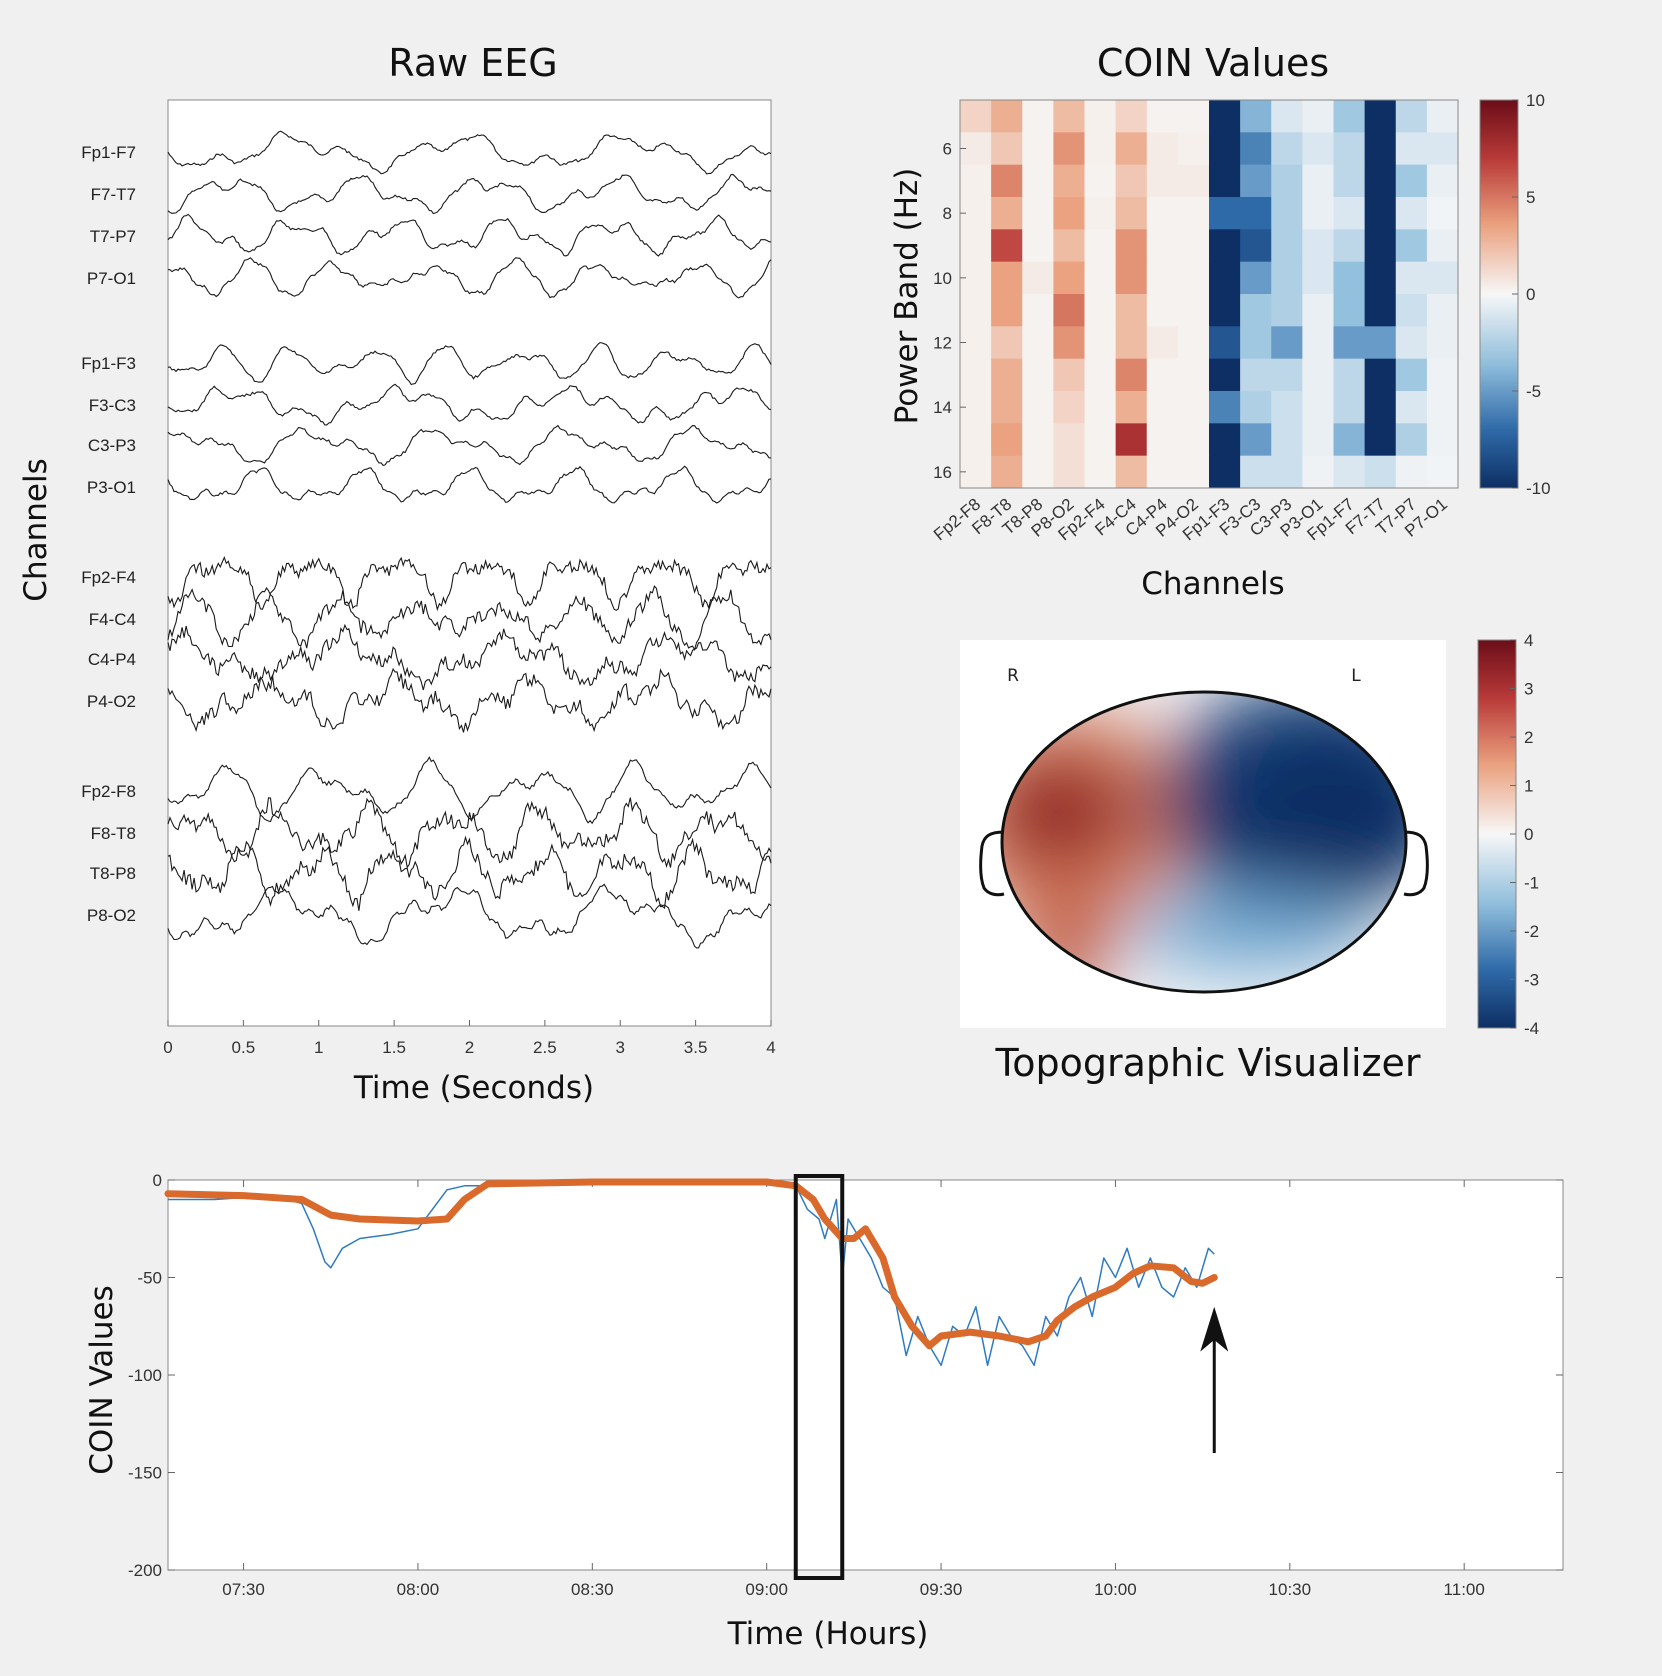 This screenshot has width=1662, height=1676. What do you see at coordinates (545, 1047) in the screenshot?
I see `eeg-x-tick-label: 2.5` at bounding box center [545, 1047].